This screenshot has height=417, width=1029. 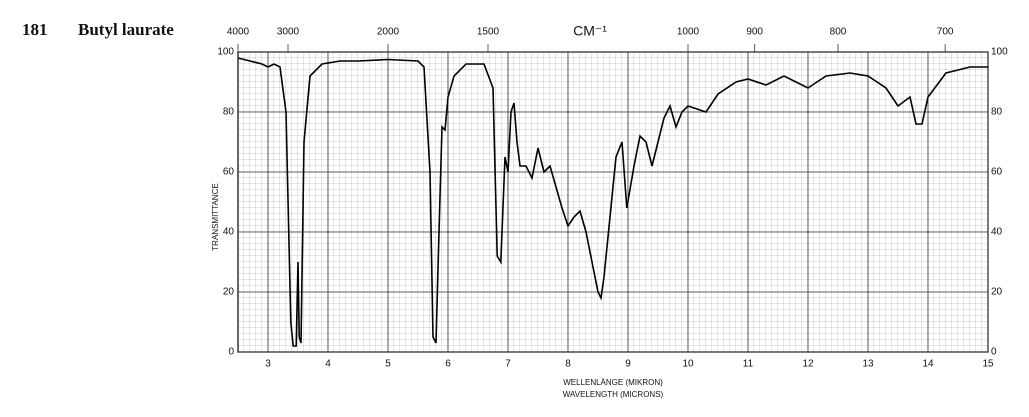 I want to click on x-axis-label: WAVELENGTH (MICRONS), so click(x=613, y=394).